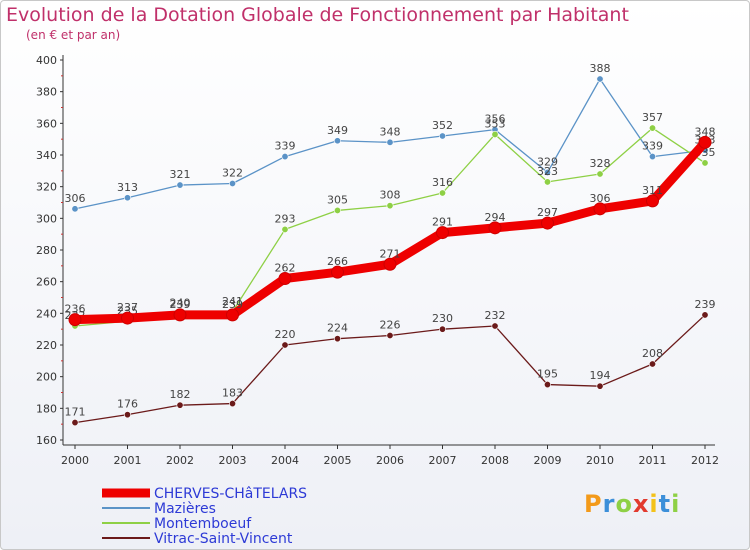 The image size is (750, 550). What do you see at coordinates (75, 460) in the screenshot?
I see `x-tick-label: 2000` at bounding box center [75, 460].